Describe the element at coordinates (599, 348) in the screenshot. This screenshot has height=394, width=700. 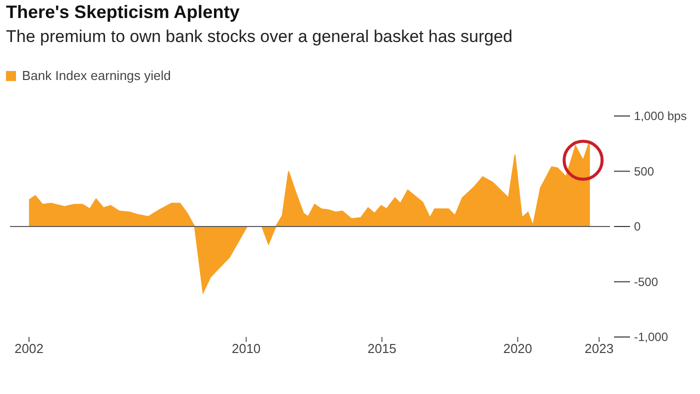
I see `x-tick-label: 2023` at that location.